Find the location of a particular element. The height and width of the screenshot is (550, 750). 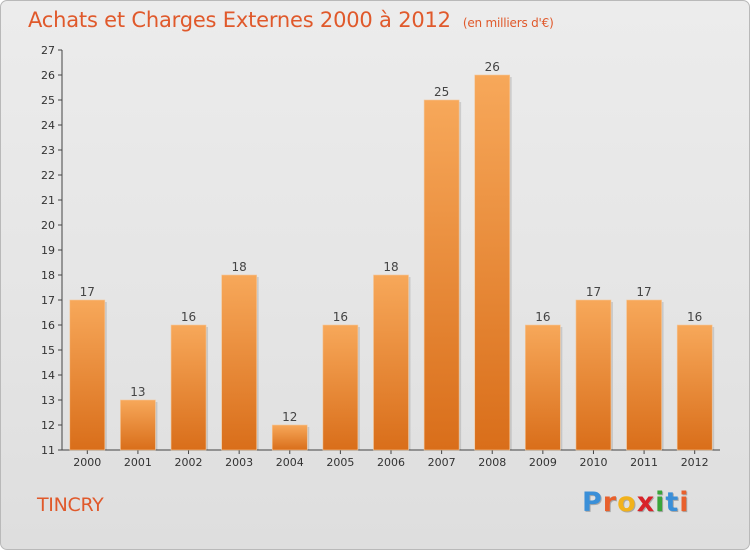

y-tick-label: 23 is located at coordinates (48, 150).